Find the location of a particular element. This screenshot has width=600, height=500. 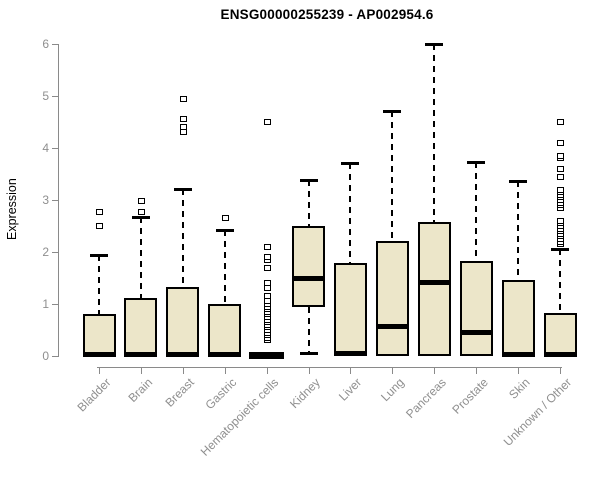

y-tick-label: 2 is located at coordinates (45, 252).